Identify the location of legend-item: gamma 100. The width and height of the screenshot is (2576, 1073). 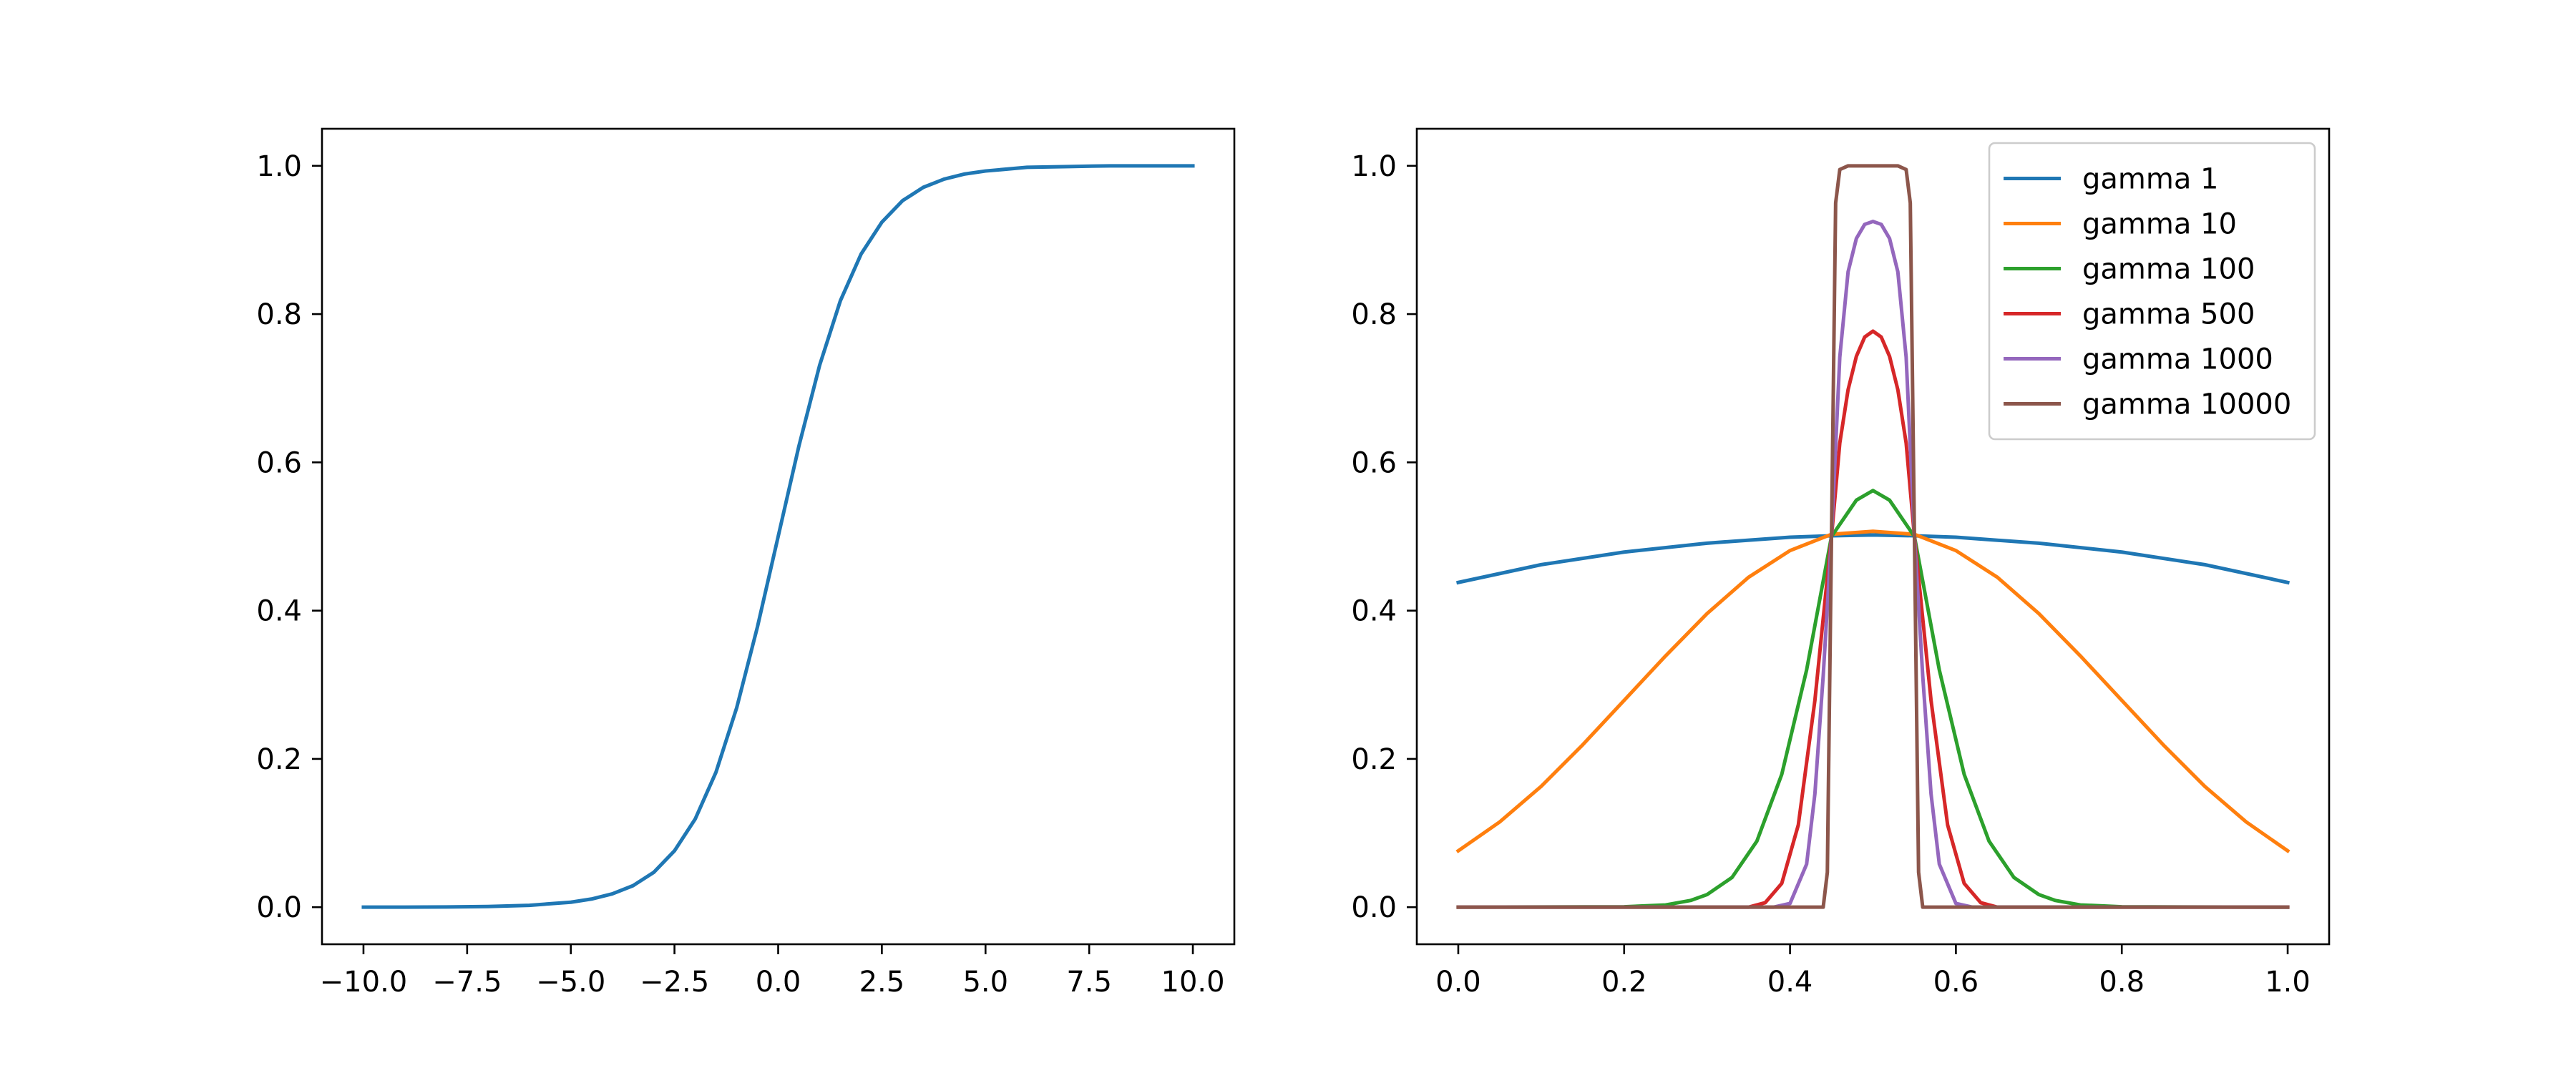
(2129, 269).